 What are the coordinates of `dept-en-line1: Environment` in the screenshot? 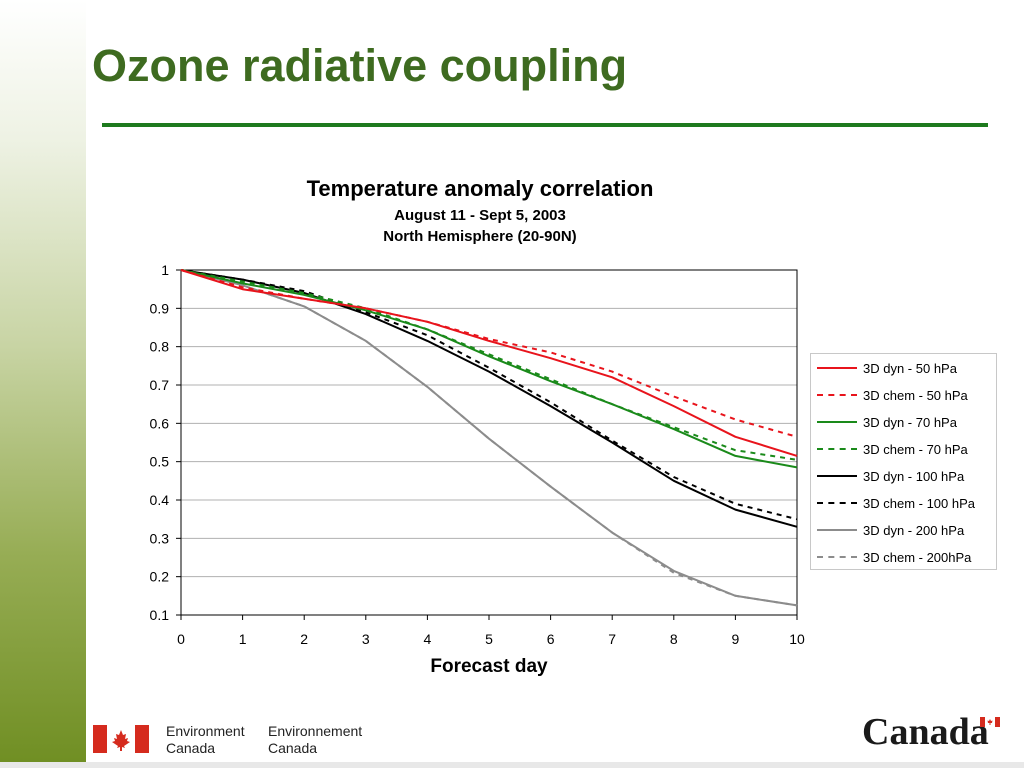 It's located at (205, 731).